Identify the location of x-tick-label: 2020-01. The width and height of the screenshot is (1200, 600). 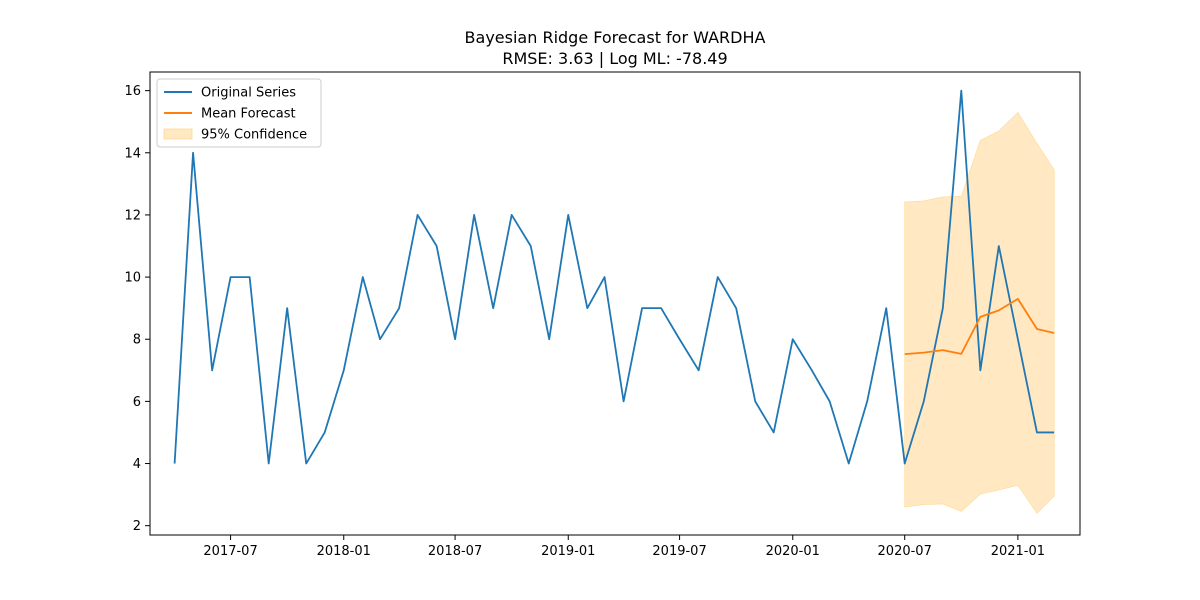
(793, 551).